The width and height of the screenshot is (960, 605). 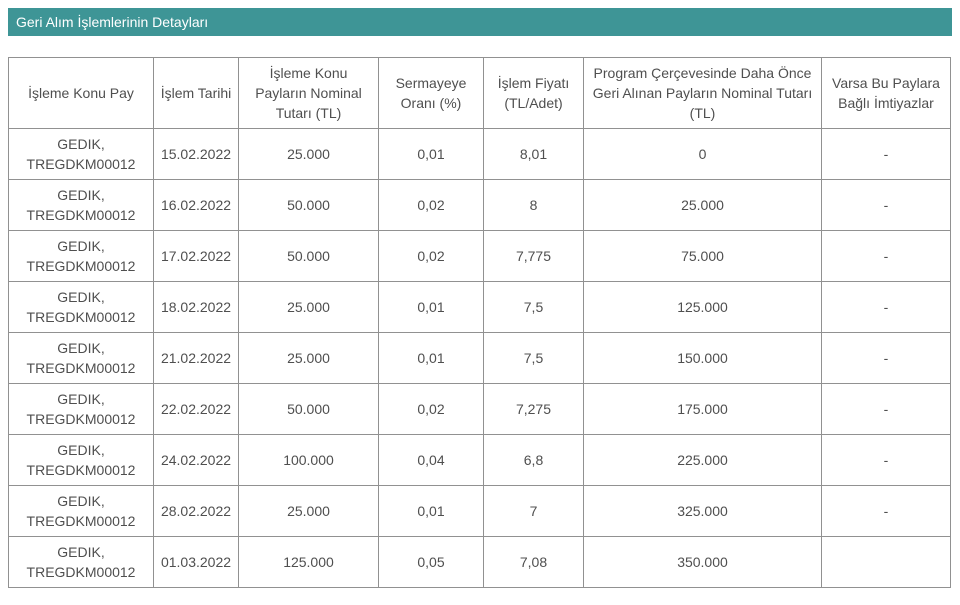 What do you see at coordinates (196, 154) in the screenshot?
I see `table-cell: 15.02.2022` at bounding box center [196, 154].